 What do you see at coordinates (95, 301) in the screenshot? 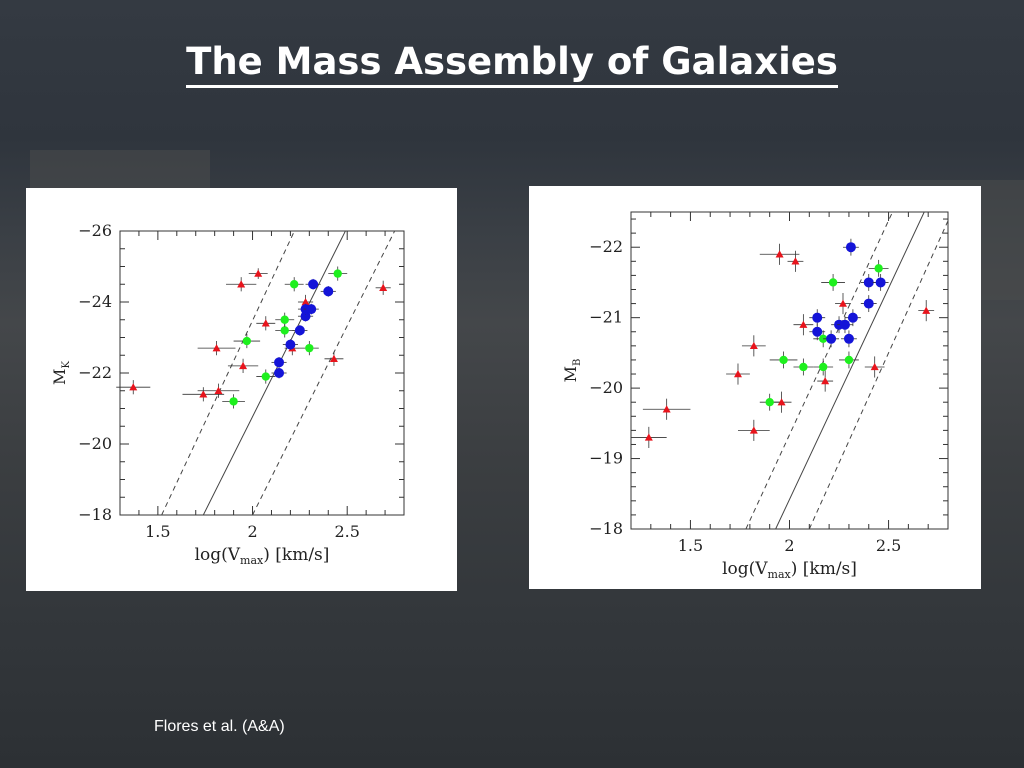
I see `y-tick-label: −24` at bounding box center [95, 301].